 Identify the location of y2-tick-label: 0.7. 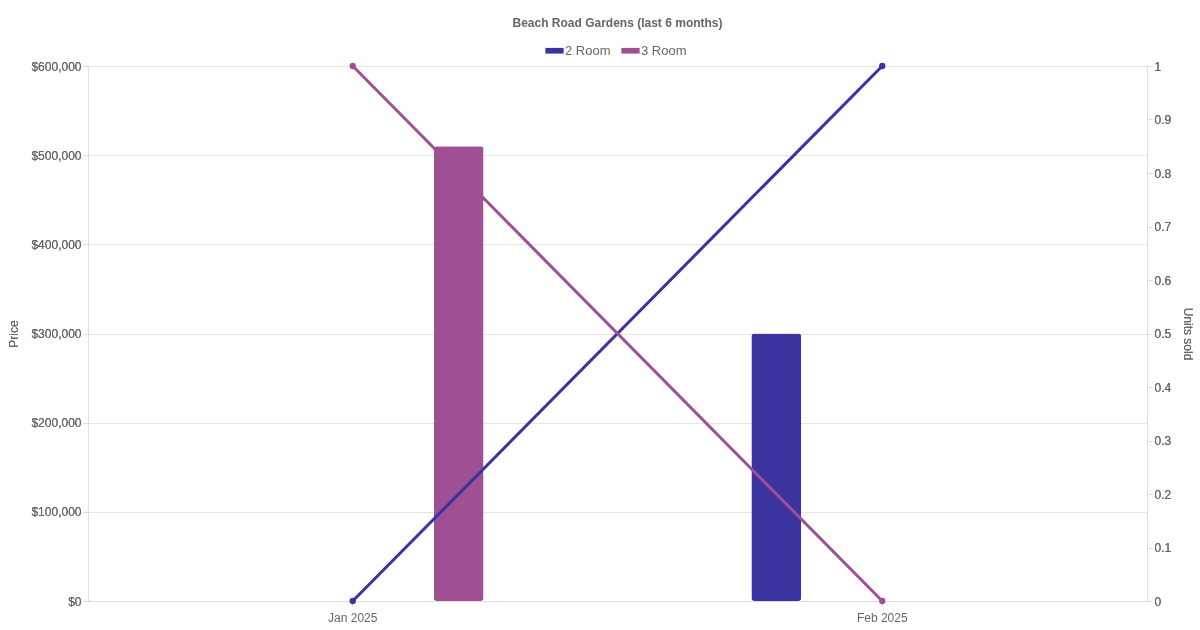
(1163, 227).